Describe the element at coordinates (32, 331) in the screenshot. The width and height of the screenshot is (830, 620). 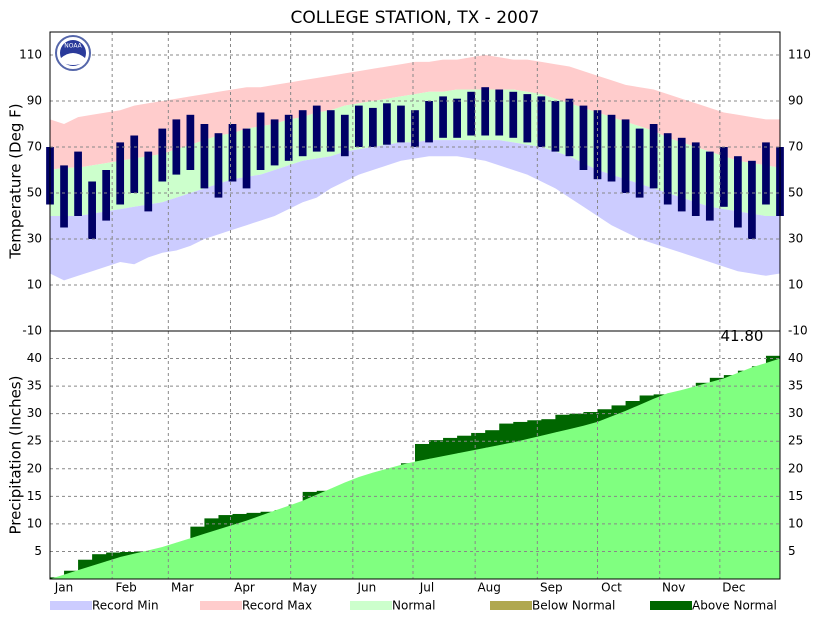
I see `y-tick-label: -10` at that location.